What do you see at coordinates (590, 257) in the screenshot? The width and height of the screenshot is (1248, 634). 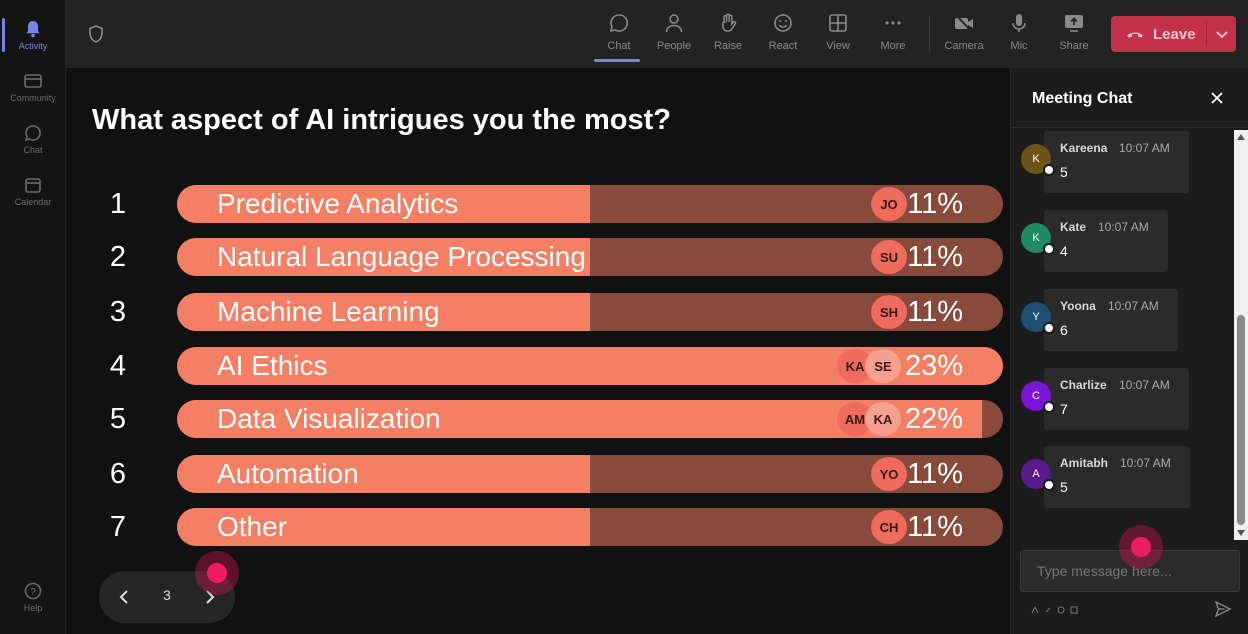 I see `option-bar: Natural Language Processing SU 11%` at bounding box center [590, 257].